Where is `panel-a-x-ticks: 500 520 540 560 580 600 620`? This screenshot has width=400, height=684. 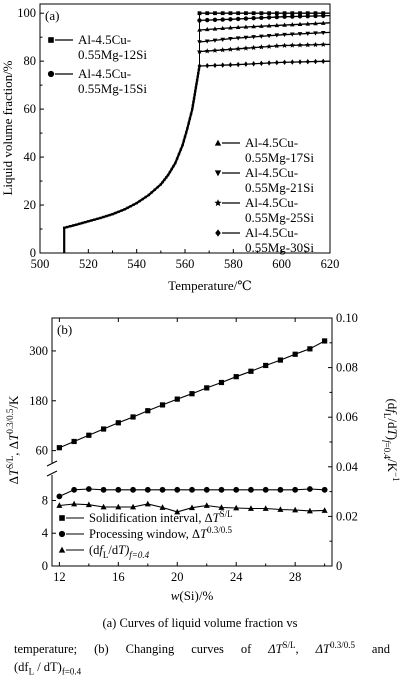
panel-a-x-ticks: 500 520 540 560 580 600 620 is located at coordinates (185, 260).